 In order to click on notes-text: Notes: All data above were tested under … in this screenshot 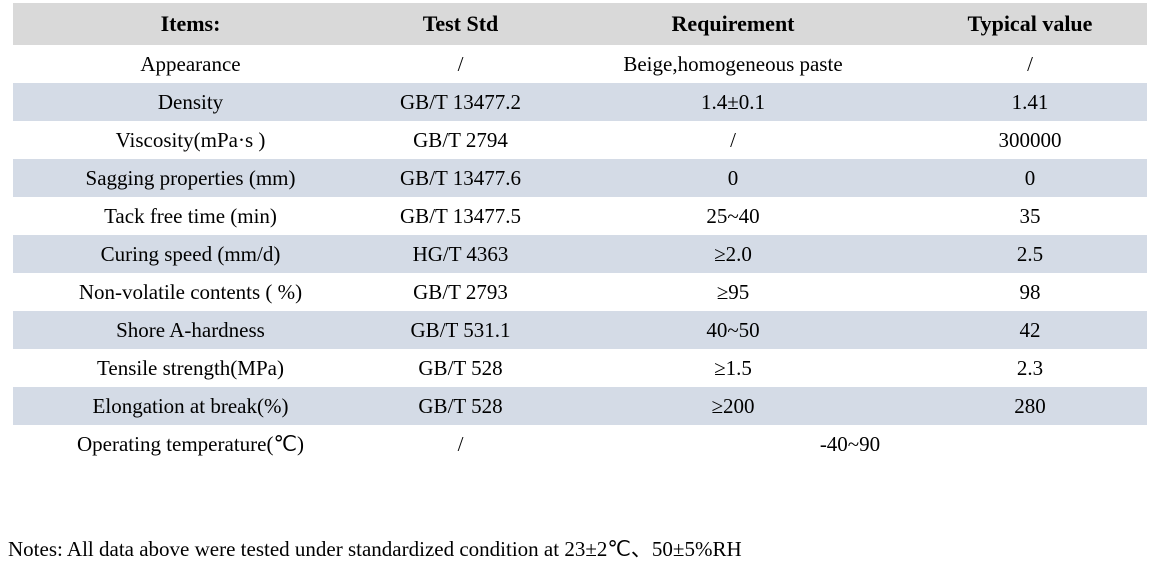, I will do `click(375, 549)`.